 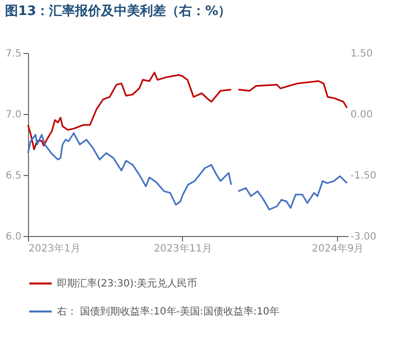 I want to click on y2-tick-label: 1.50, so click(x=361, y=54).